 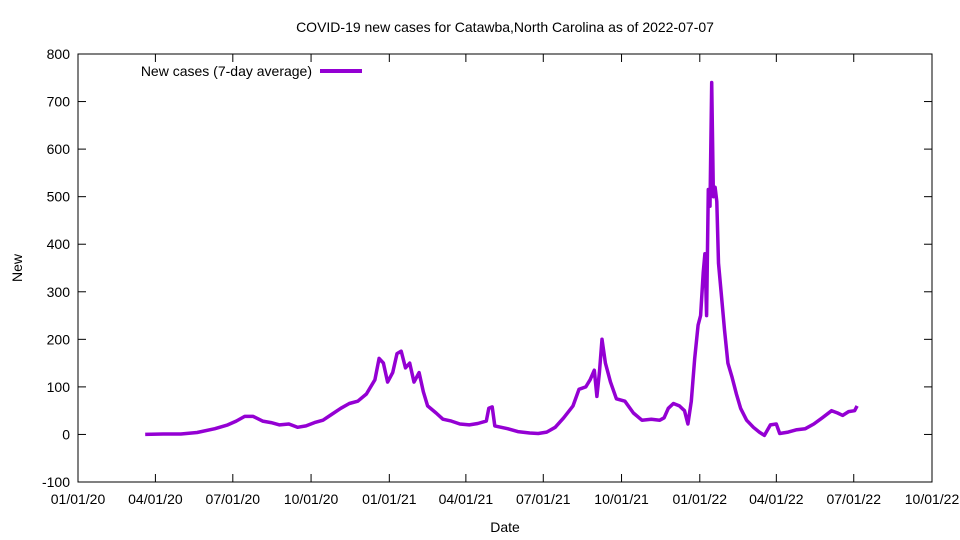 What do you see at coordinates (59, 102) in the screenshot?
I see `y-tick-label: 700` at bounding box center [59, 102].